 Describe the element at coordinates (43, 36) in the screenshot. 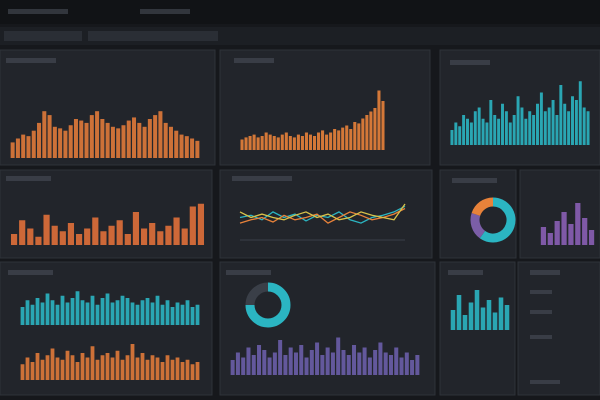

I see `search-box` at that location.